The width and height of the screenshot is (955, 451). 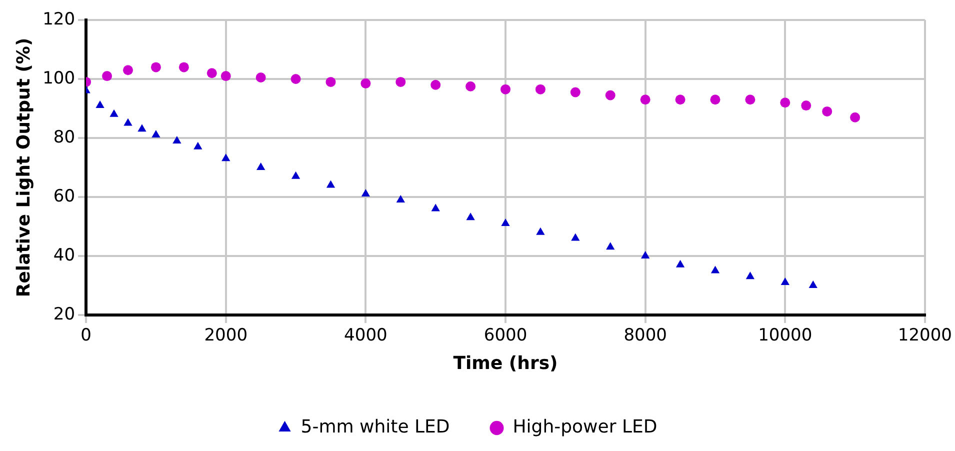 What do you see at coordinates (645, 336) in the screenshot?
I see `x-tick-label: 8000` at bounding box center [645, 336].